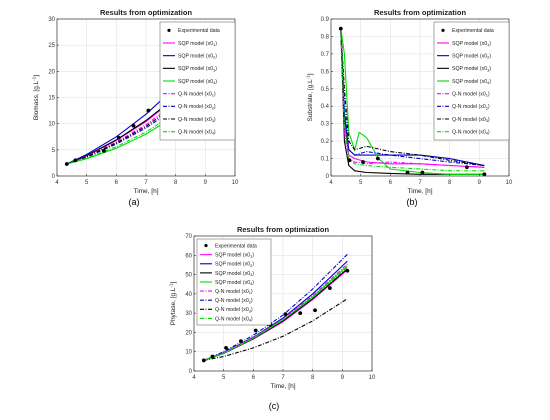  What do you see at coordinates (325, 90) in the screenshot?
I see `y-tick-label: 0.5` at bounding box center [325, 90].